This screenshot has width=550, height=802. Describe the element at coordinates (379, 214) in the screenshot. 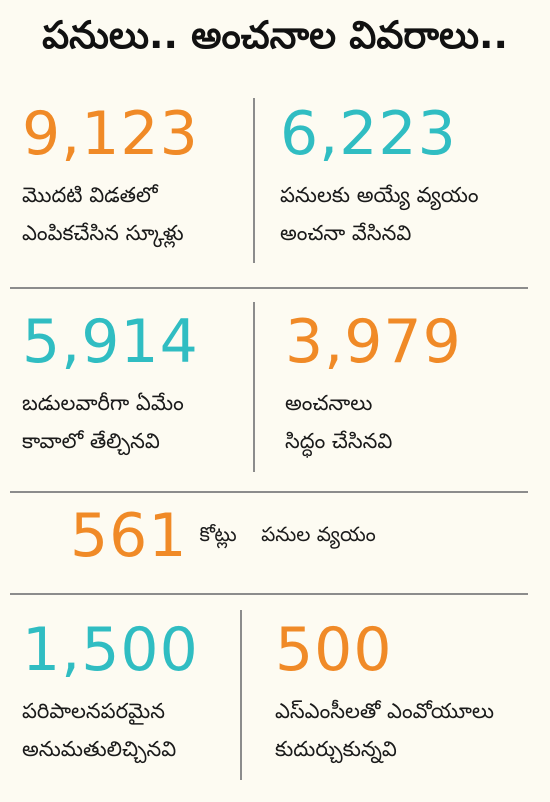

I see `stat-caption: పనులకు అయ్యే వ్యయం అంచనా వేసినవి` at that location.